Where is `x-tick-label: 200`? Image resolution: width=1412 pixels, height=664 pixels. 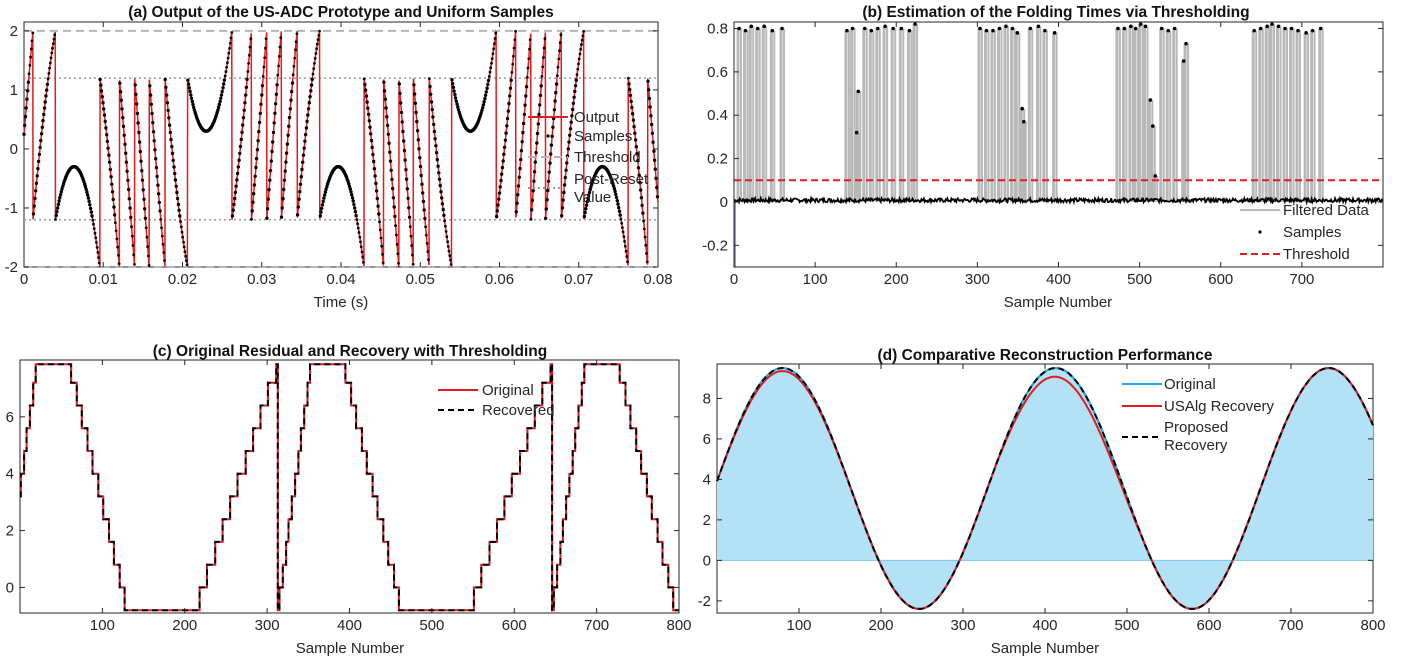 x-tick-label: 200 is located at coordinates (896, 279).